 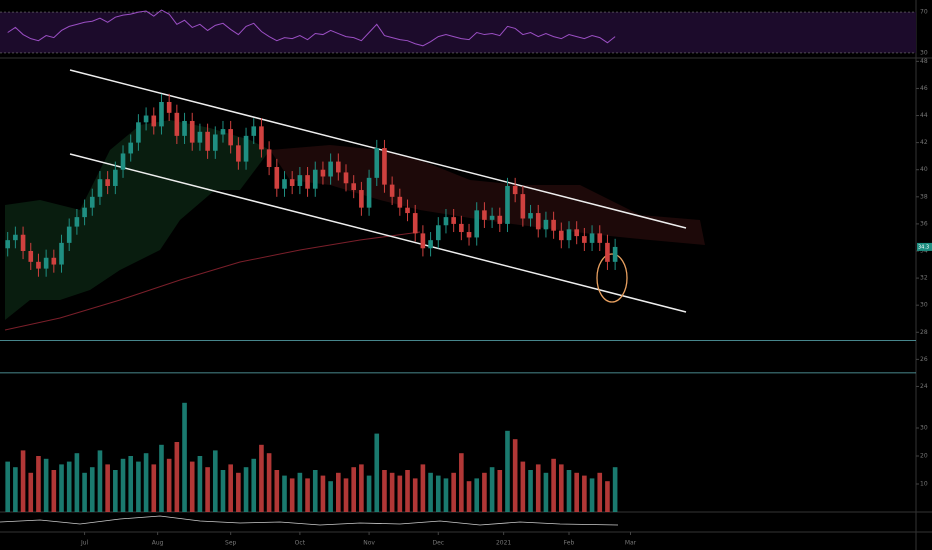 What do you see at coordinates (503, 543) in the screenshot?
I see `x-tick-label: 2021` at bounding box center [503, 543].